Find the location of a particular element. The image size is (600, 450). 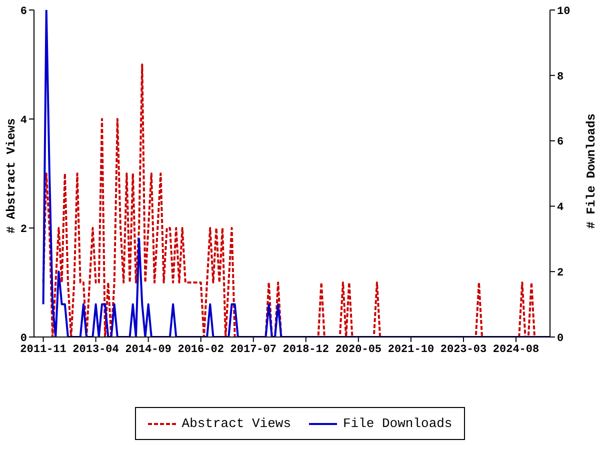

y2-tick-label: 0 is located at coordinates (560, 338).